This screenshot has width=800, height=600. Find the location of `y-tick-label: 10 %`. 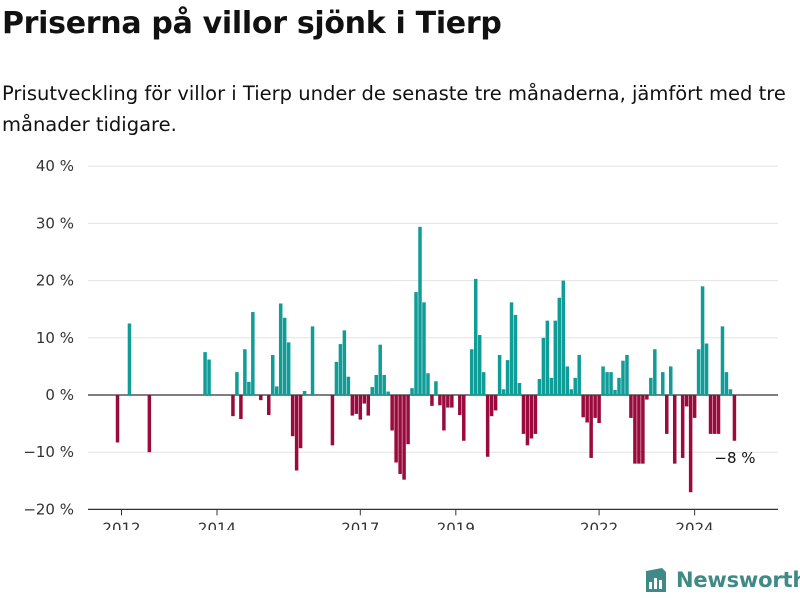

y-tick-label: 10 % is located at coordinates (55, 338).